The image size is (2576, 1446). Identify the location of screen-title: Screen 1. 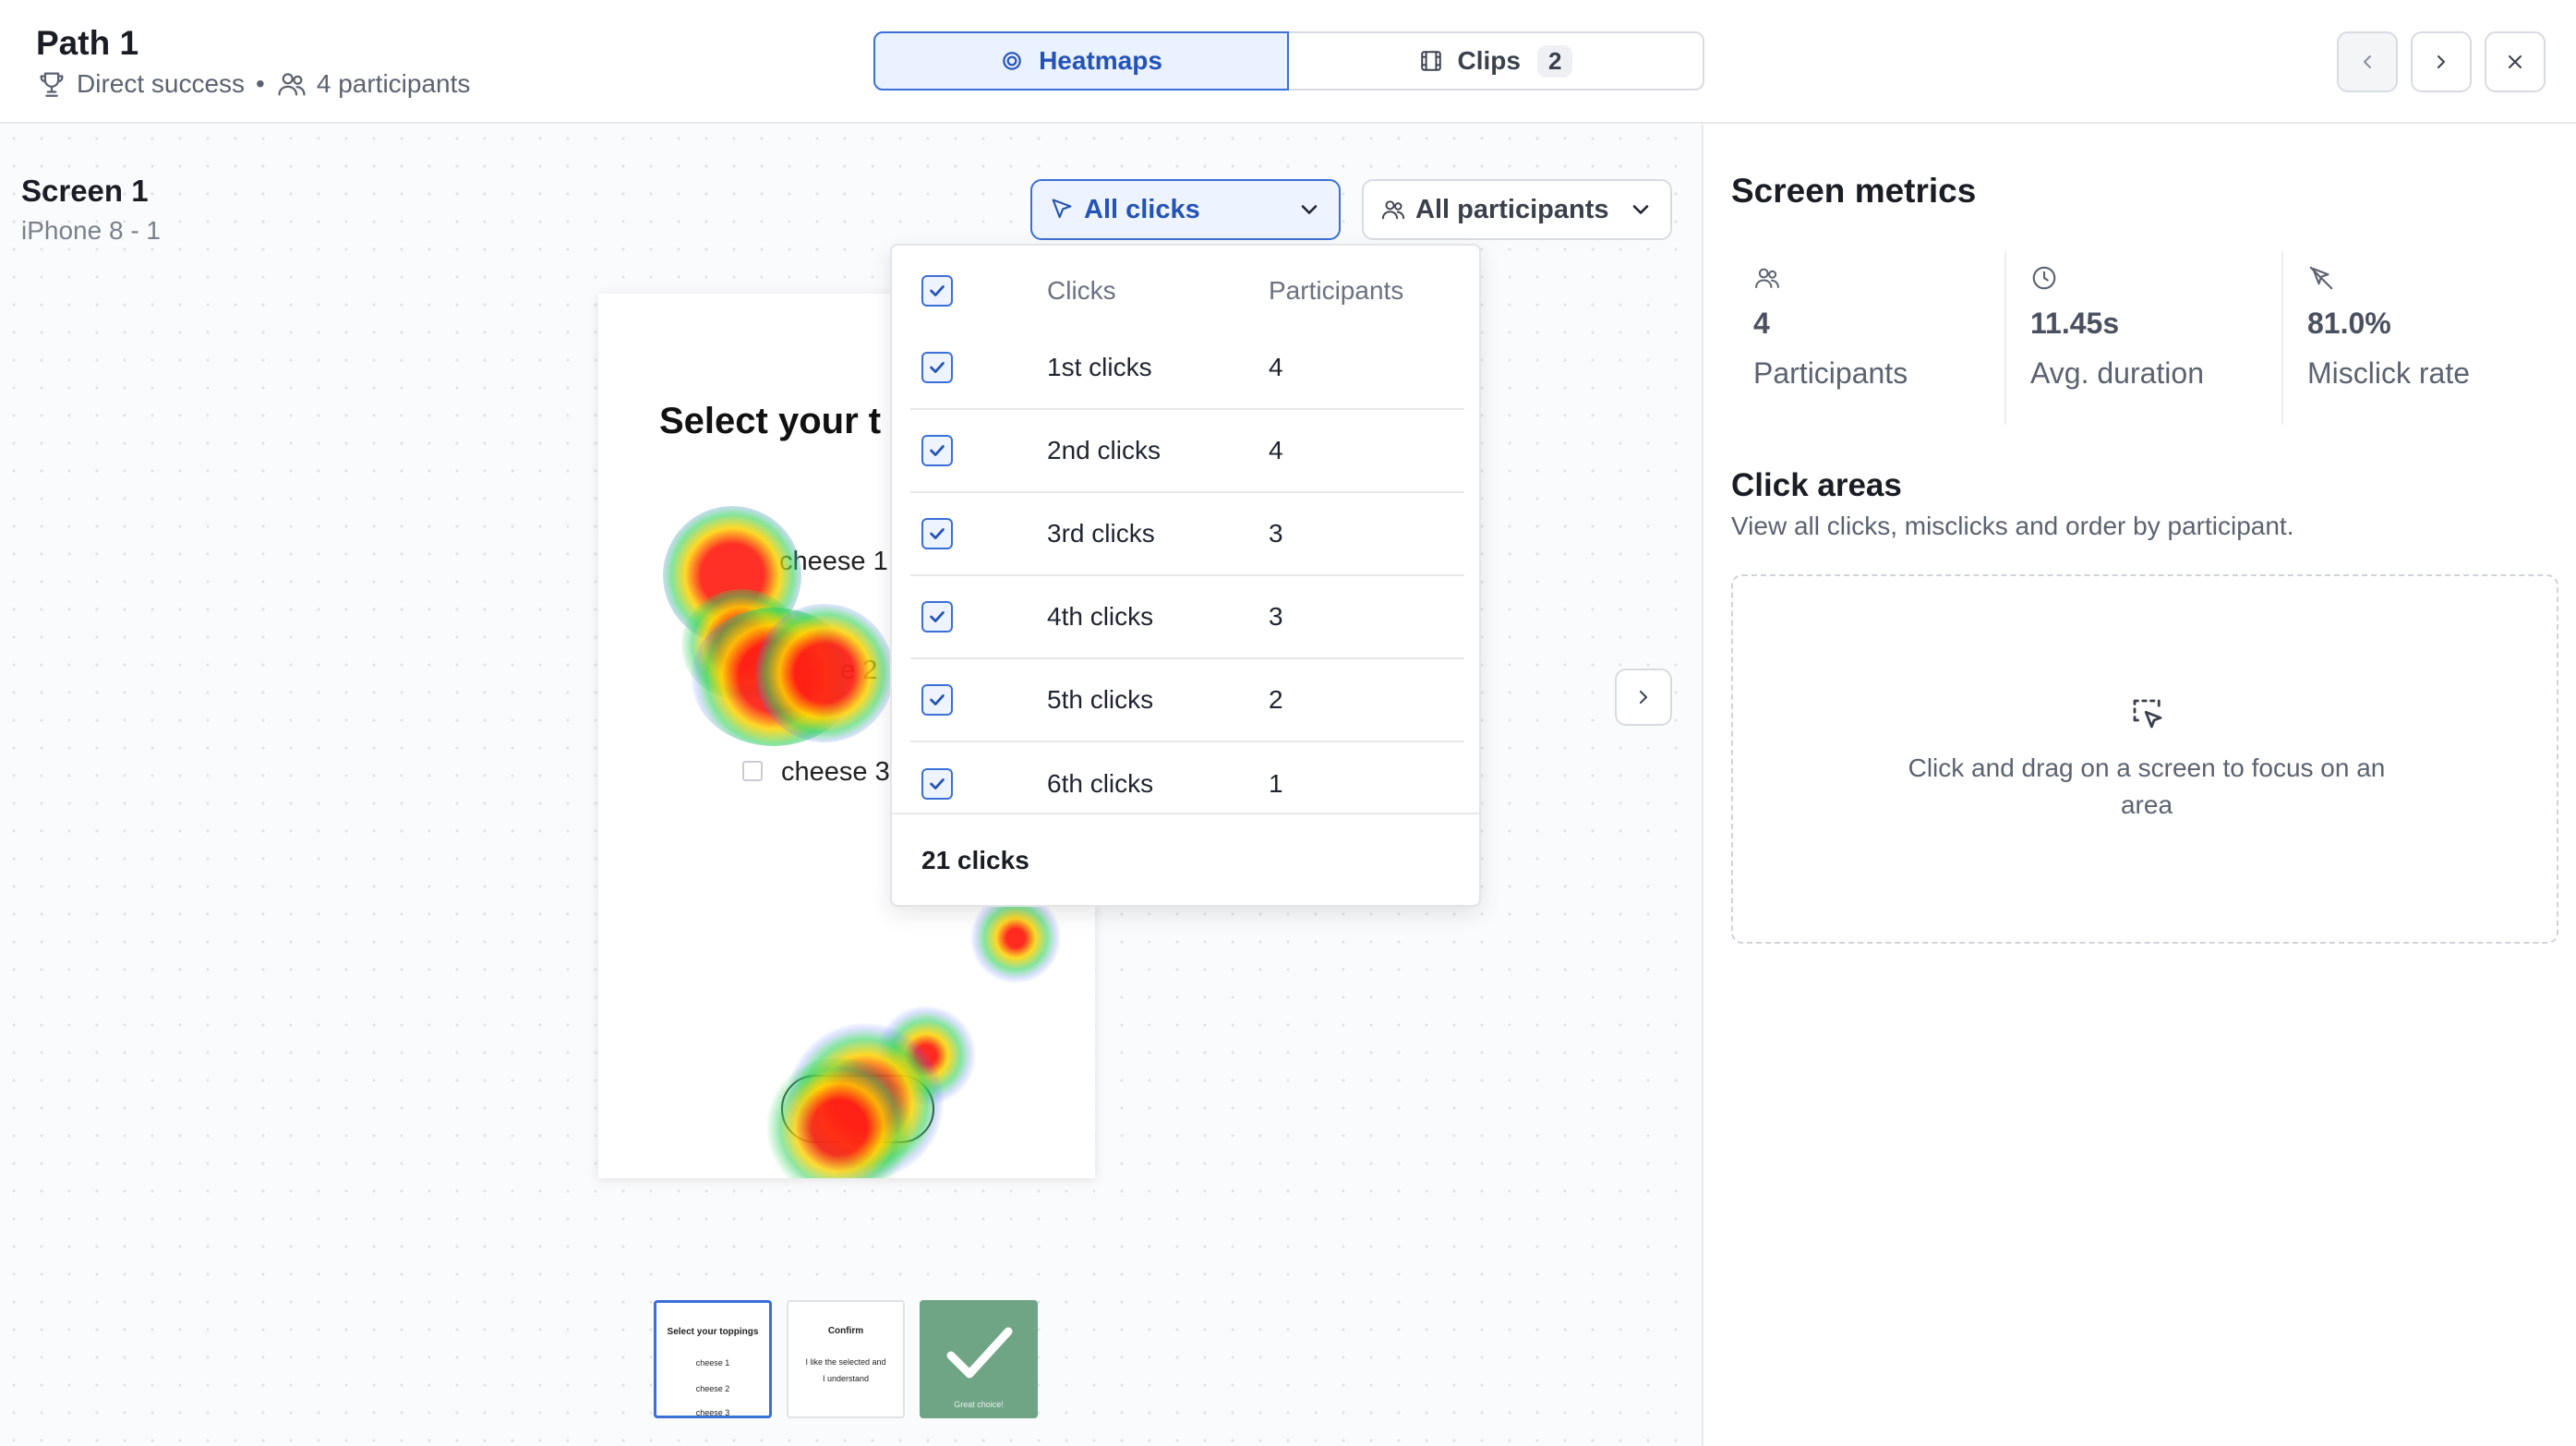
(85, 191).